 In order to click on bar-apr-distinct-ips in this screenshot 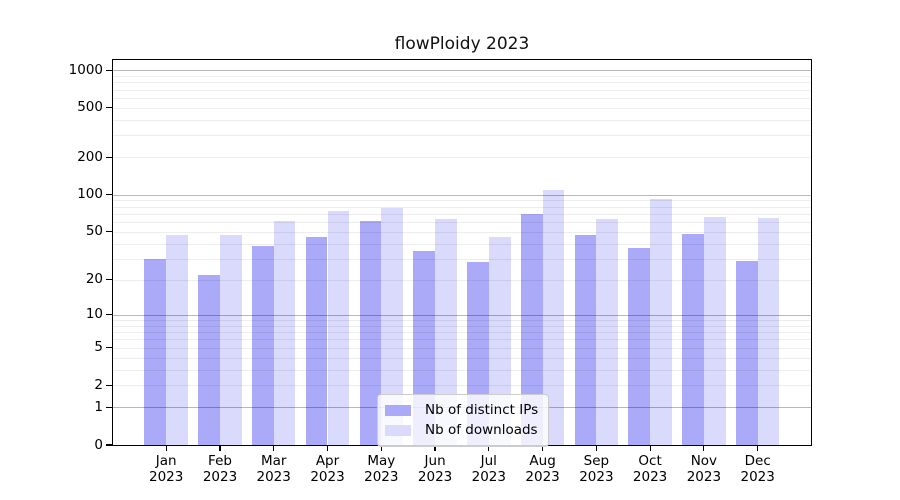, I will do `click(316, 341)`.